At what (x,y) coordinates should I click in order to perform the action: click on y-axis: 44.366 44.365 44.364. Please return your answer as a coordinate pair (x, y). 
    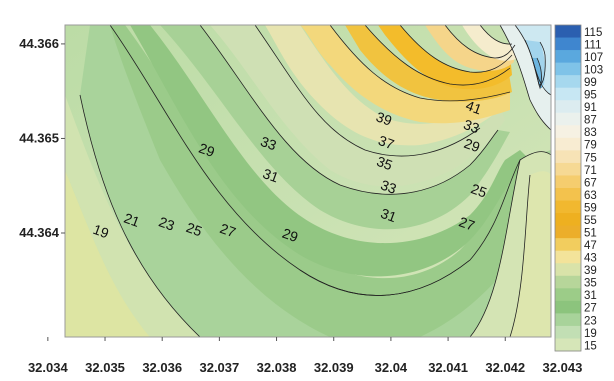
    Looking at the image, I should click on (42, 138).